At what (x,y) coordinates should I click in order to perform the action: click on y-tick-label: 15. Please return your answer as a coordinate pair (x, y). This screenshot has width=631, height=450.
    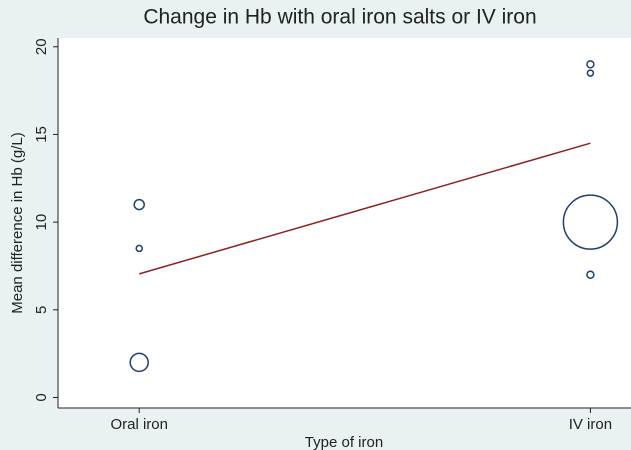
    Looking at the image, I should click on (41, 134).